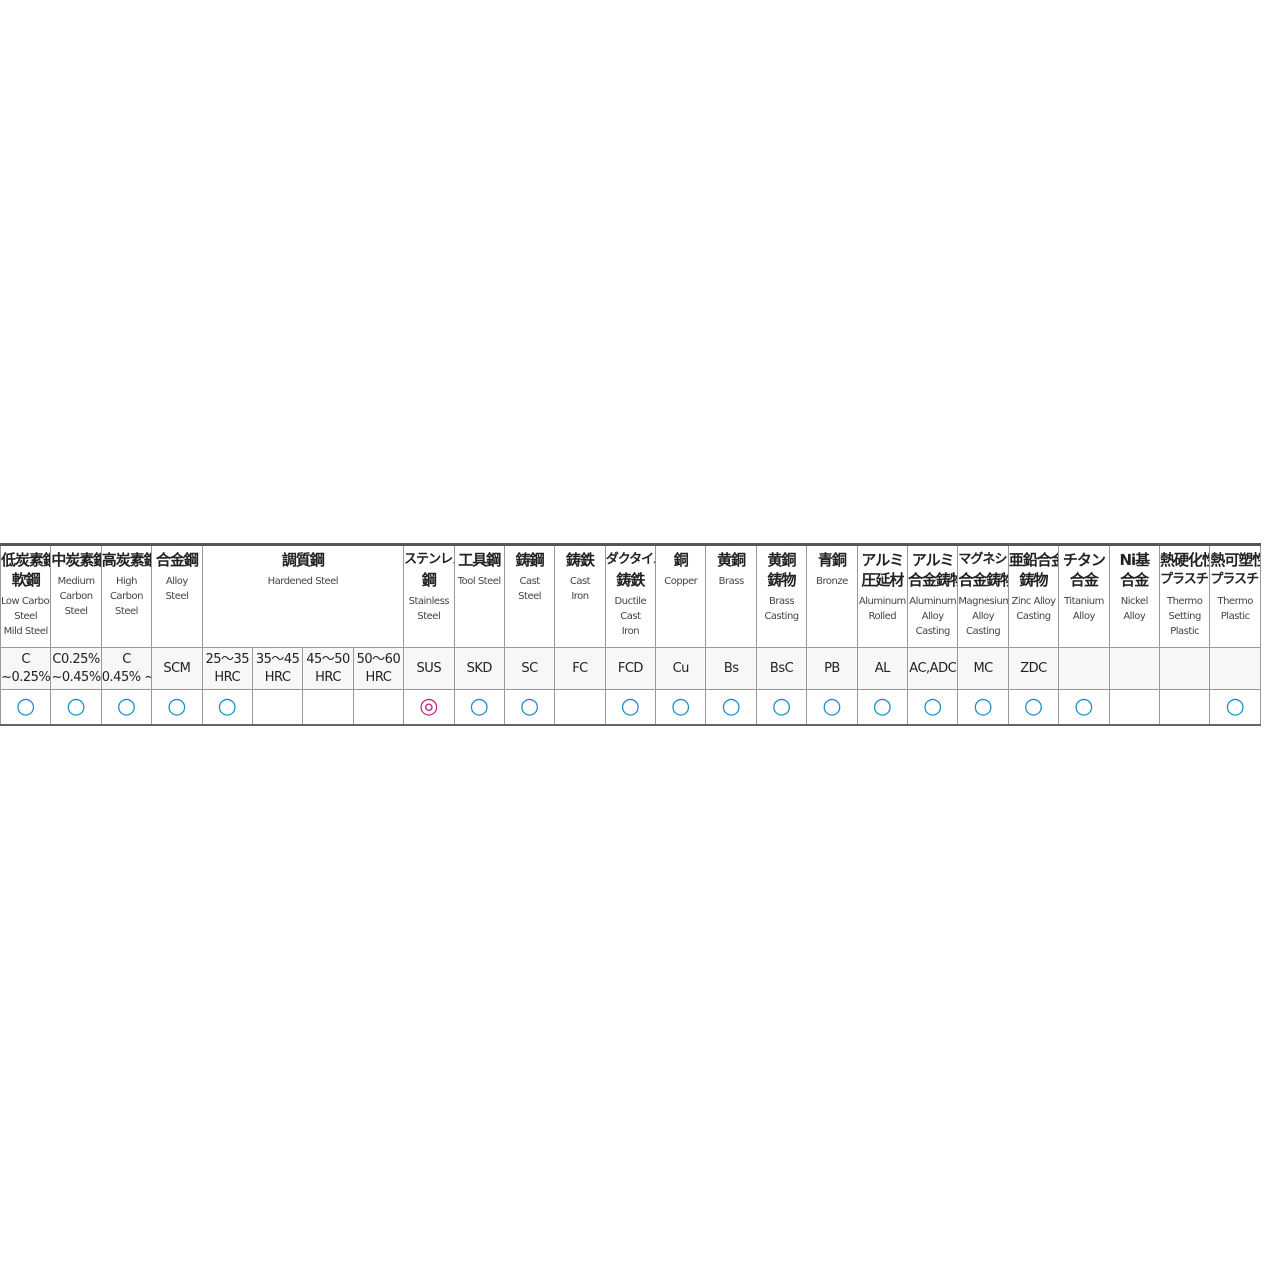 This screenshot has width=1266, height=1266. Describe the element at coordinates (76, 668) in the screenshot. I see `grade-code-cell: C0.25% ~0.45%` at that location.